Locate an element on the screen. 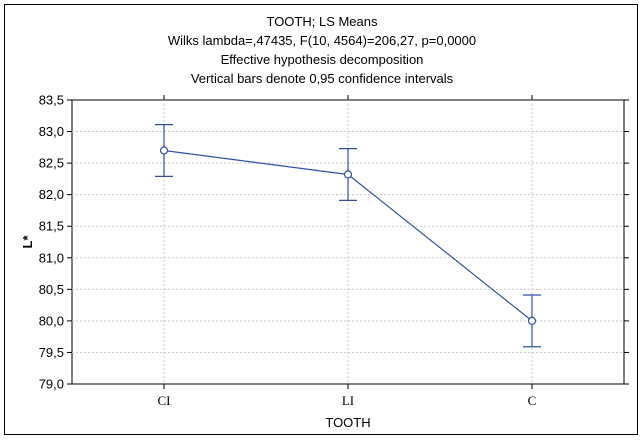 The image size is (644, 441). y-tick-label: 79,5 is located at coordinates (51, 352).